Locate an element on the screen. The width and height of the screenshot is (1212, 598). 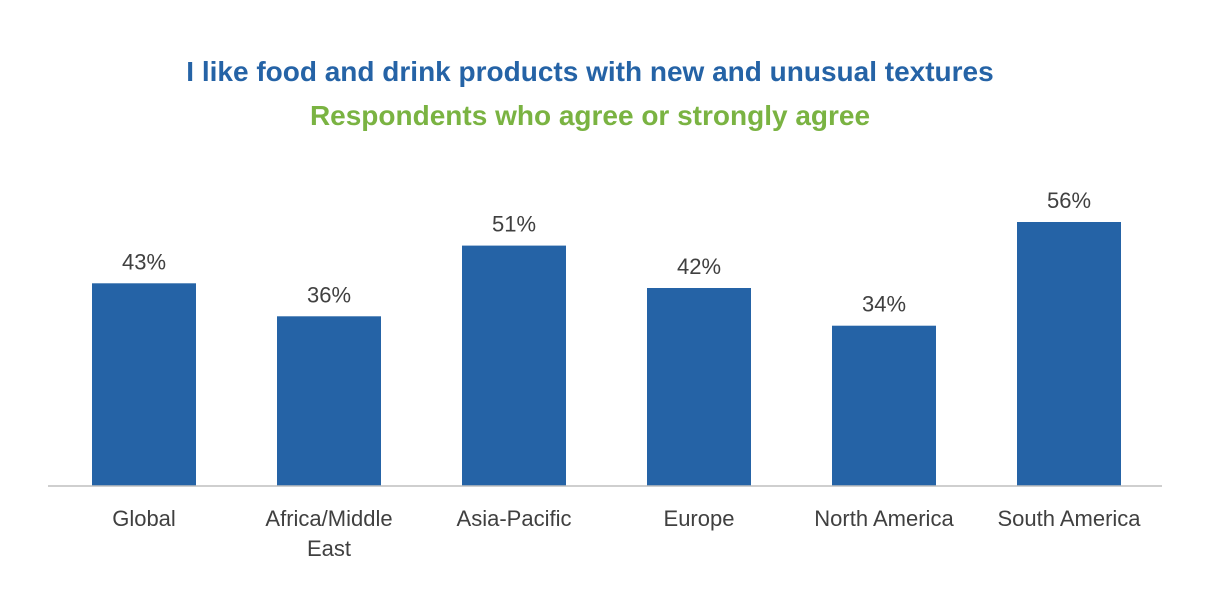
x-tick-label: North America is located at coordinates (884, 518).